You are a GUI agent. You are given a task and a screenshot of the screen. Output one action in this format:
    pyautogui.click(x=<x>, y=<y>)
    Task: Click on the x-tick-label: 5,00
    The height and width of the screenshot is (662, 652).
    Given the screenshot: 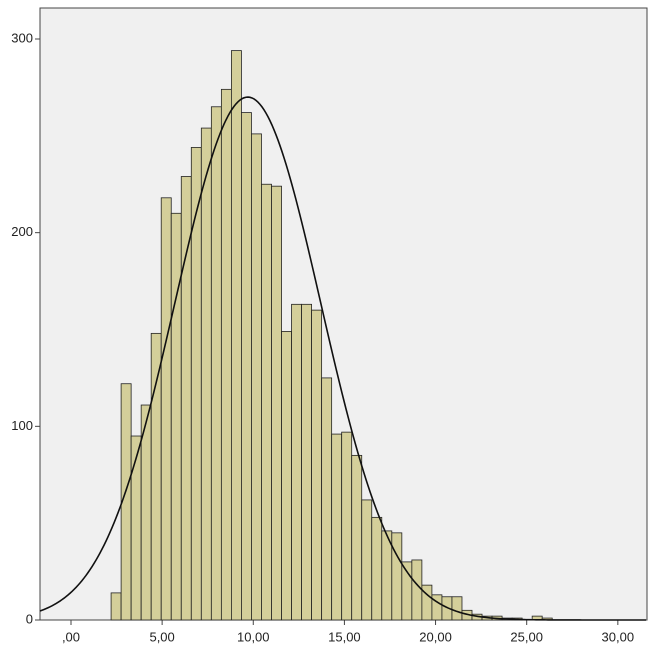 What is the action you would take?
    pyautogui.click(x=161, y=636)
    